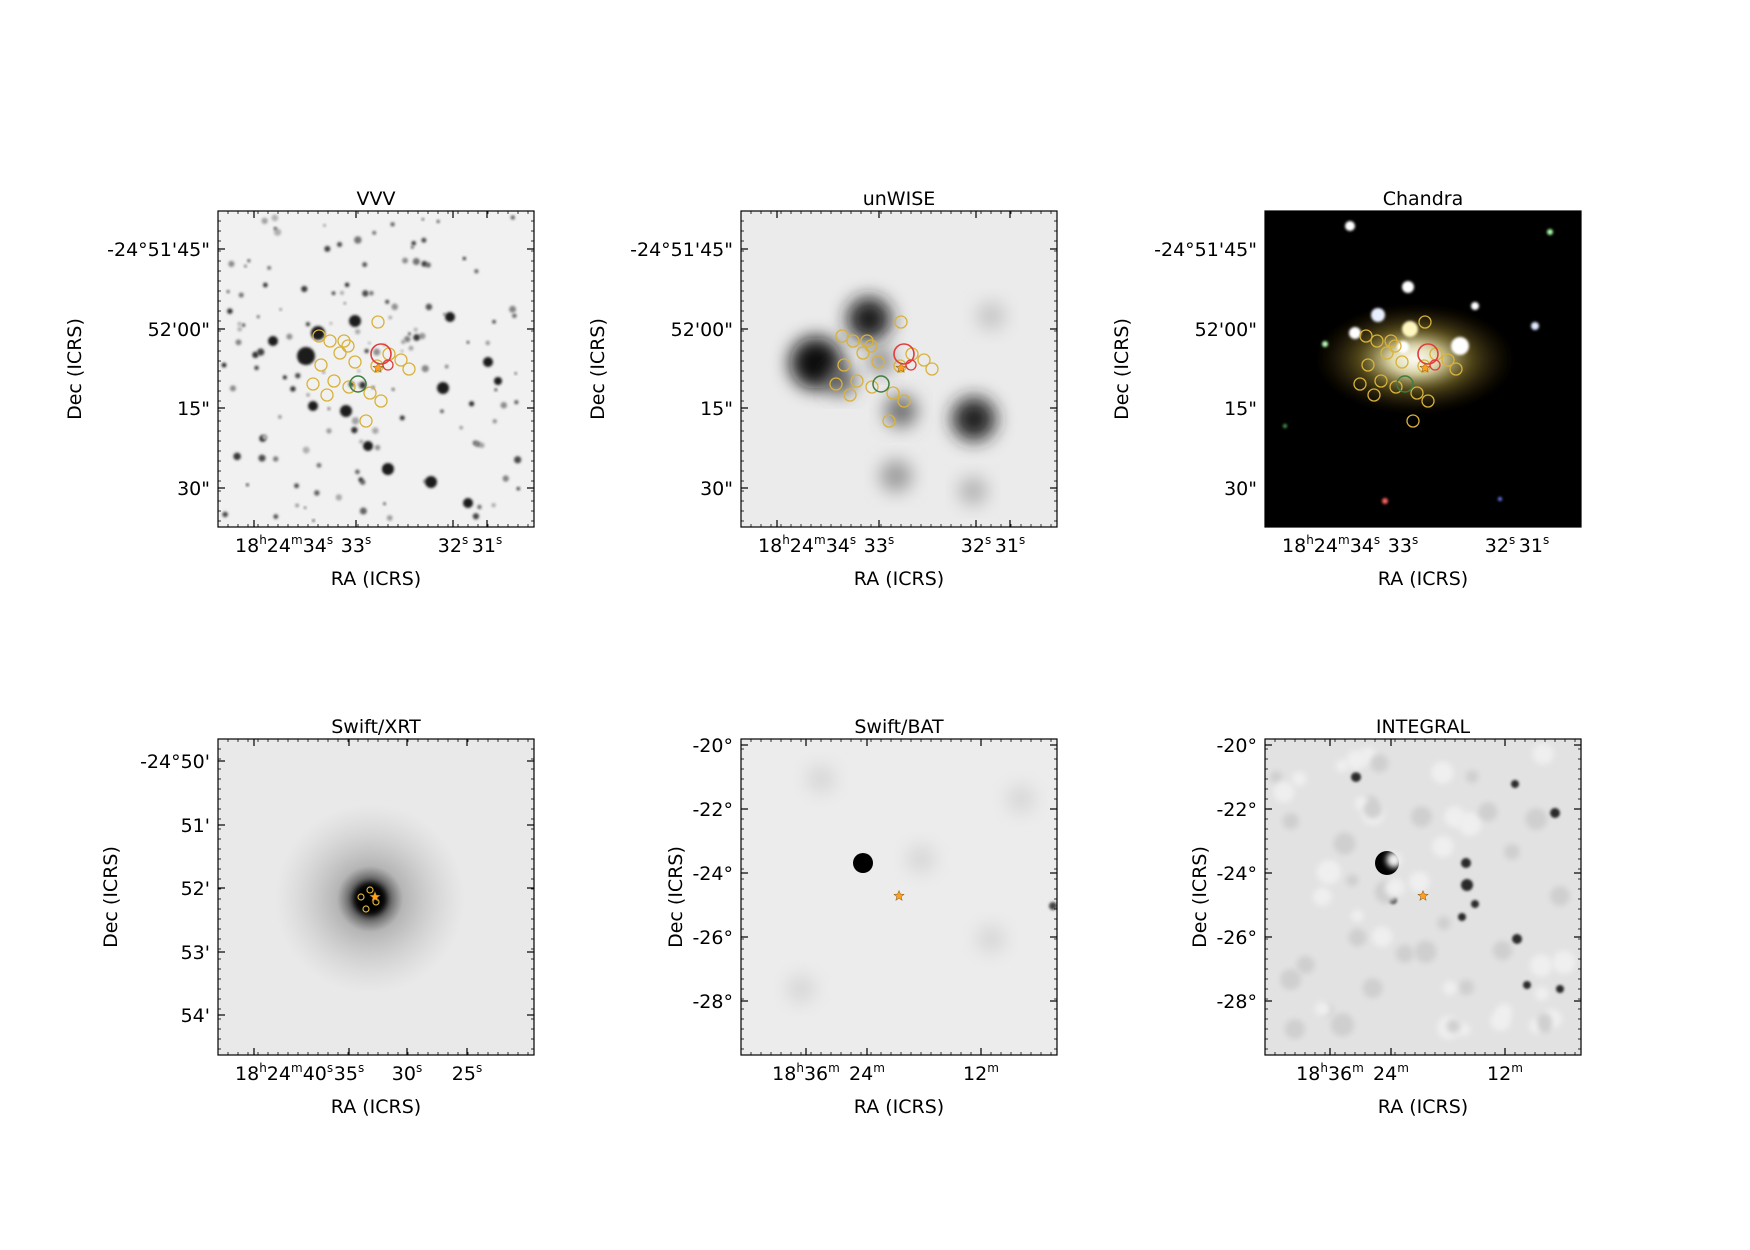 The width and height of the screenshot is (1750, 1250). What do you see at coordinates (193, 409) in the screenshot?
I see `dec-tick-label: 15"` at bounding box center [193, 409].